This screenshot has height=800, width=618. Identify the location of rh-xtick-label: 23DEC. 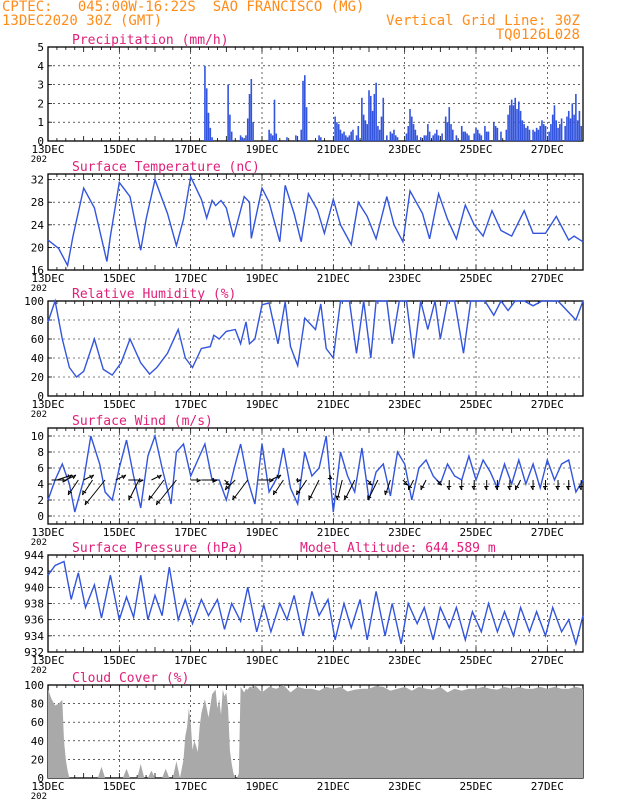
(404, 404).